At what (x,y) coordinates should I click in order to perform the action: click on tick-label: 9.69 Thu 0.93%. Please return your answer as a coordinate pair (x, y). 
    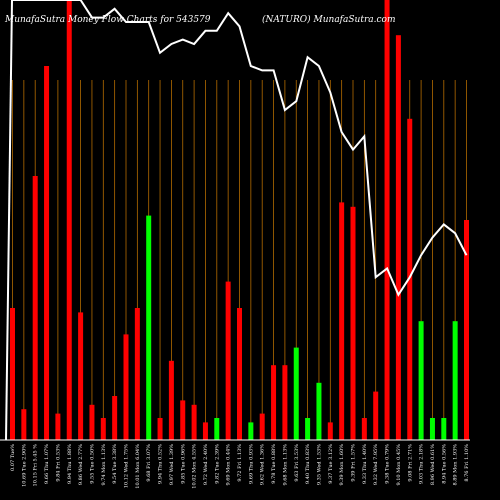
    Looking at the image, I should click on (251, 464).